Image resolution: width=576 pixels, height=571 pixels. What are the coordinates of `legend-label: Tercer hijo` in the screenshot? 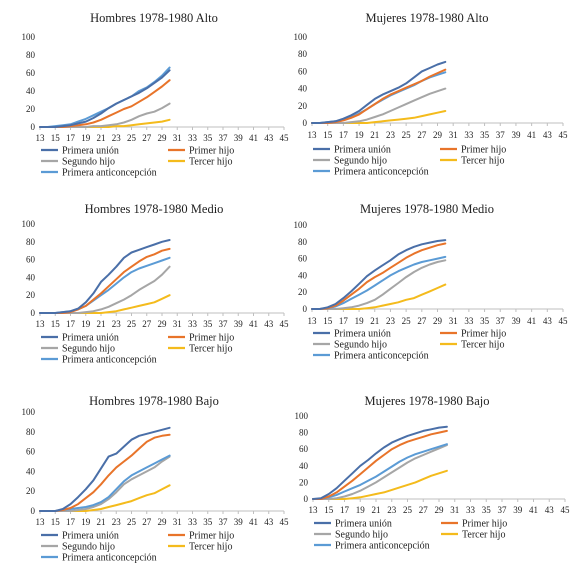 It's located at (210, 547).